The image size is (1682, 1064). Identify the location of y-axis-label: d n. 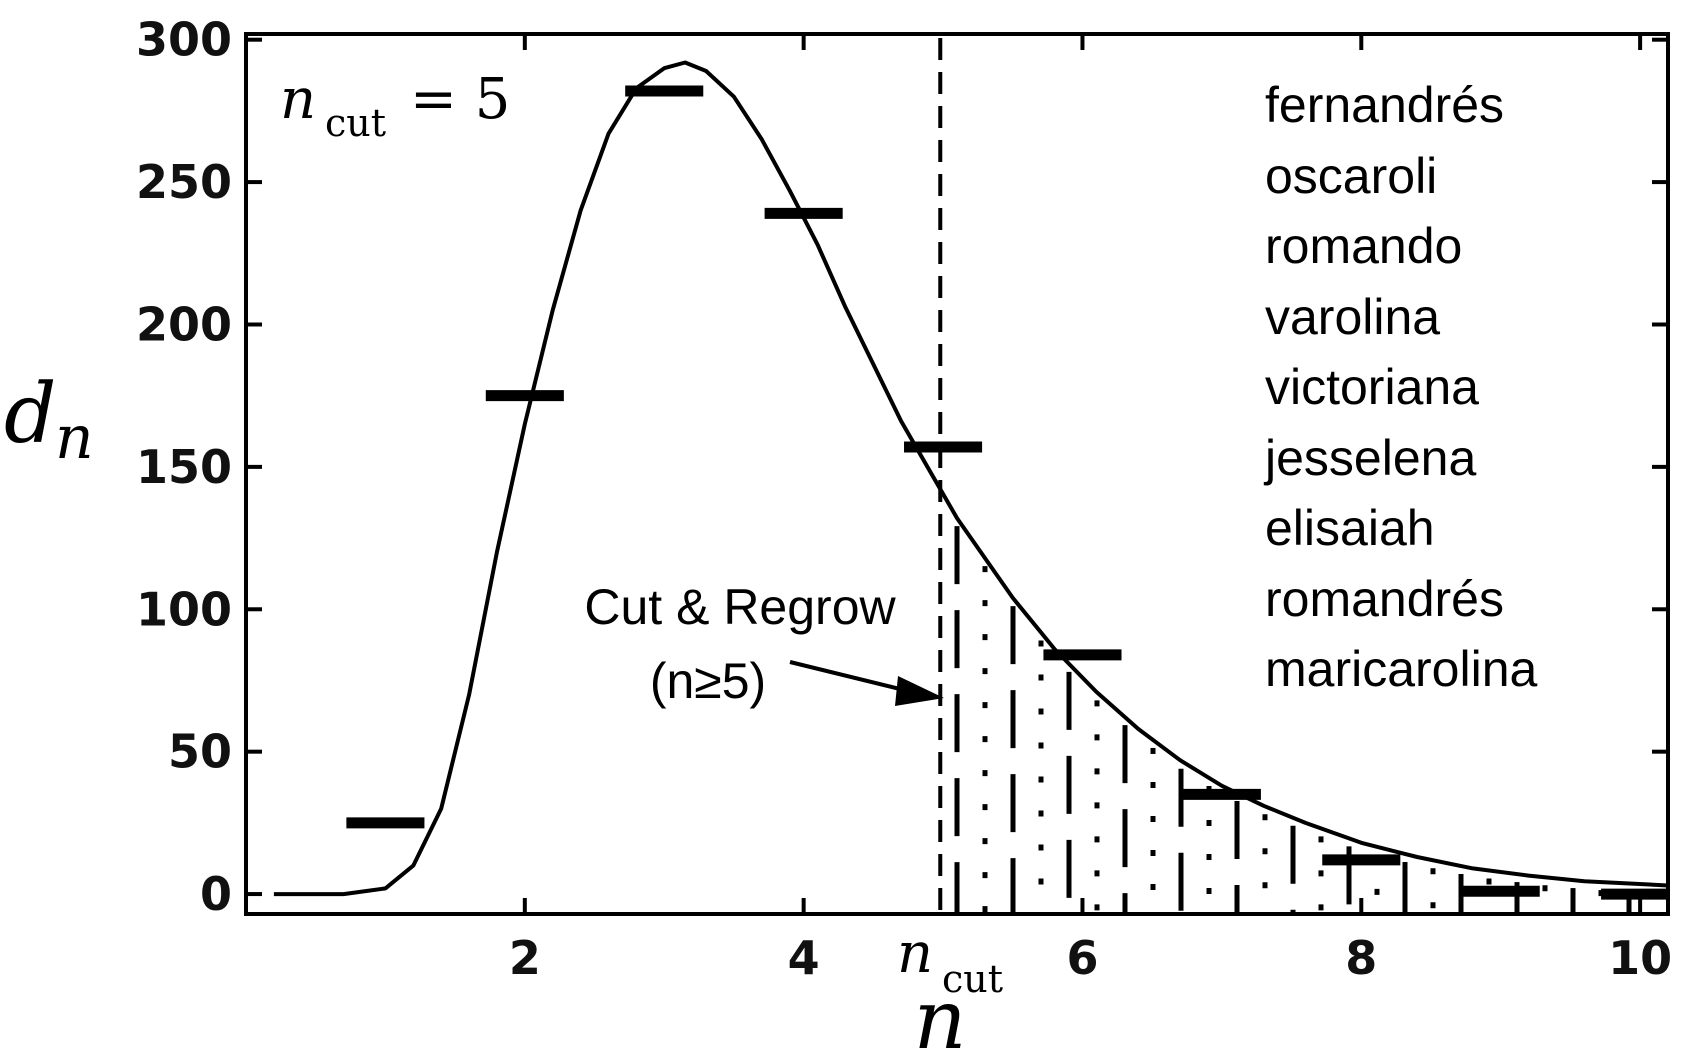
(49, 420).